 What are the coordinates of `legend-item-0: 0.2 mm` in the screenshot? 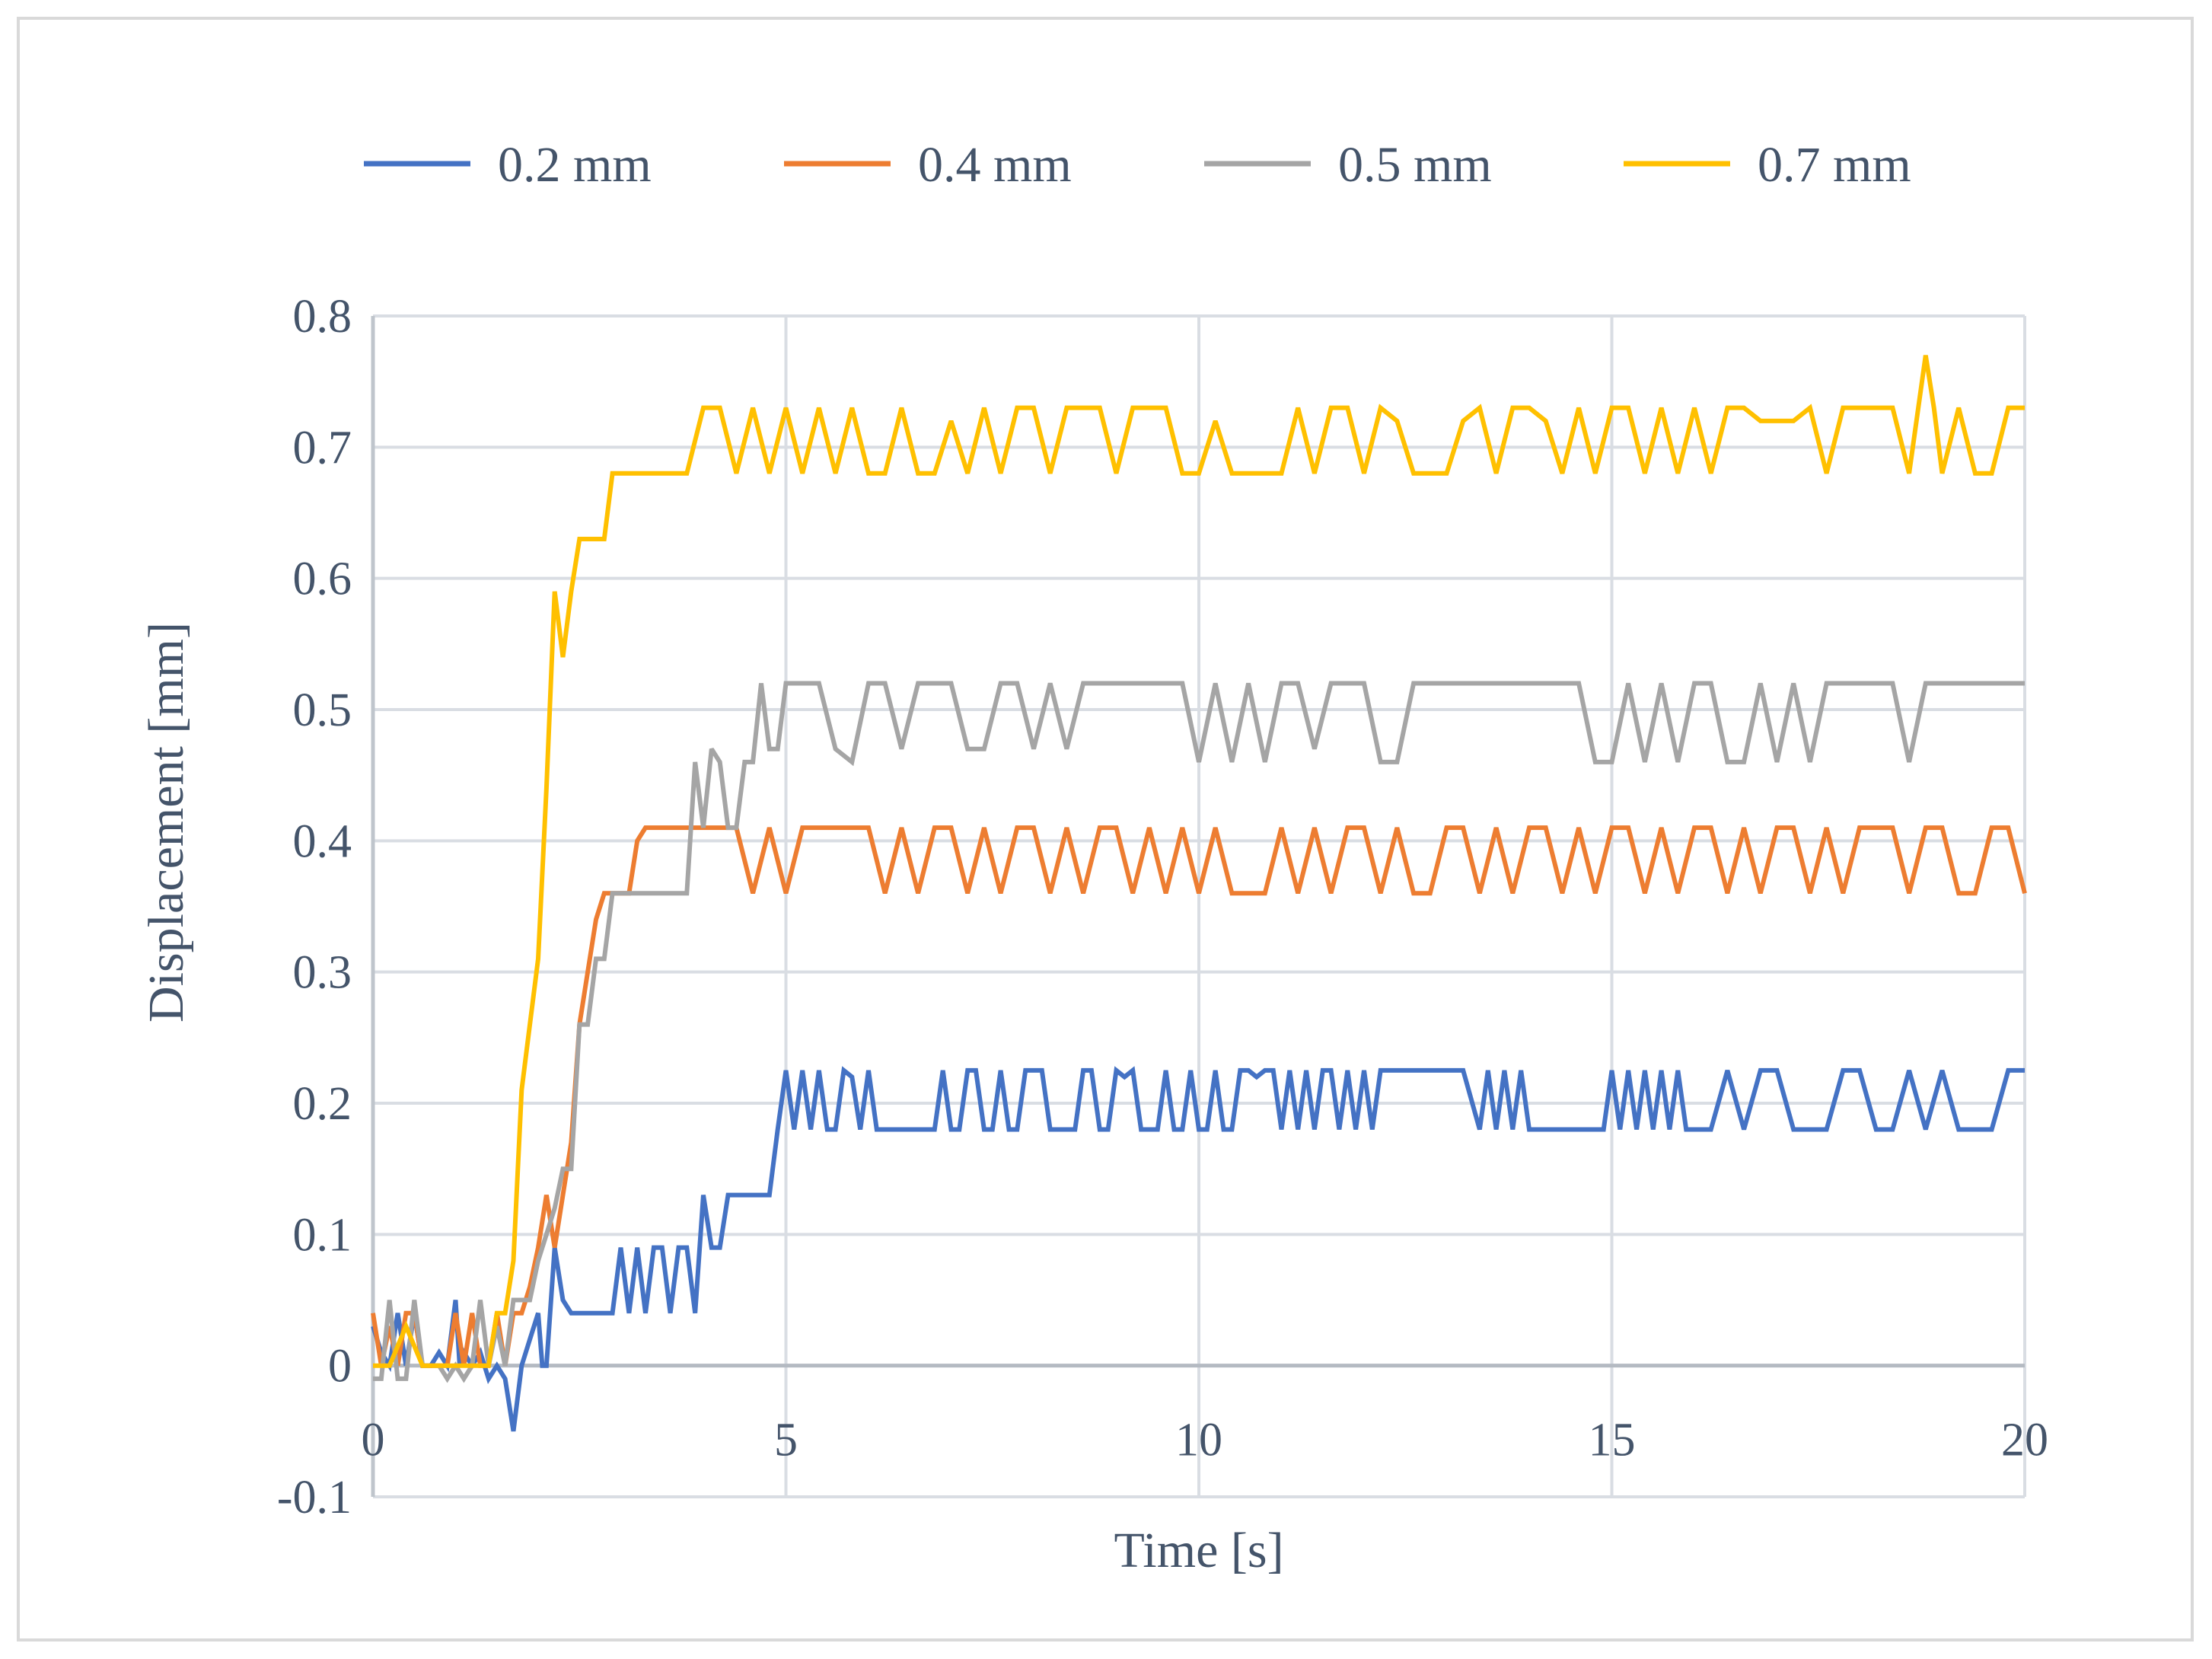 It's located at (508, 165).